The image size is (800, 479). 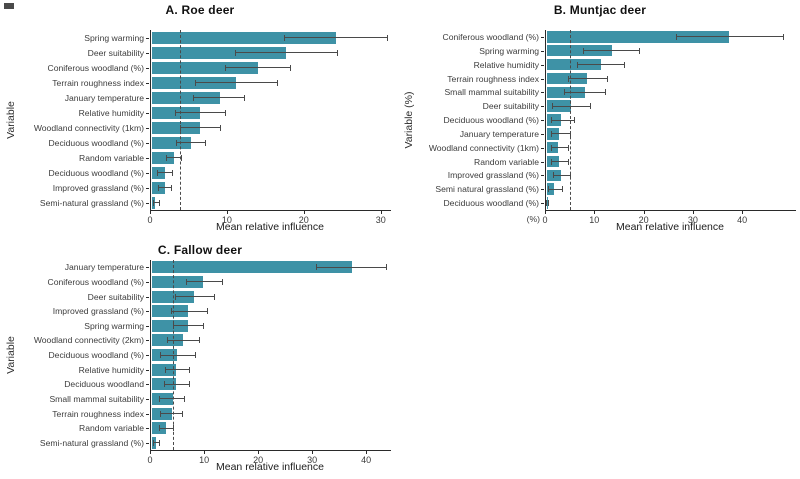 I want to click on bar-woodland-connectivity-1km-, so click(x=175, y=127).